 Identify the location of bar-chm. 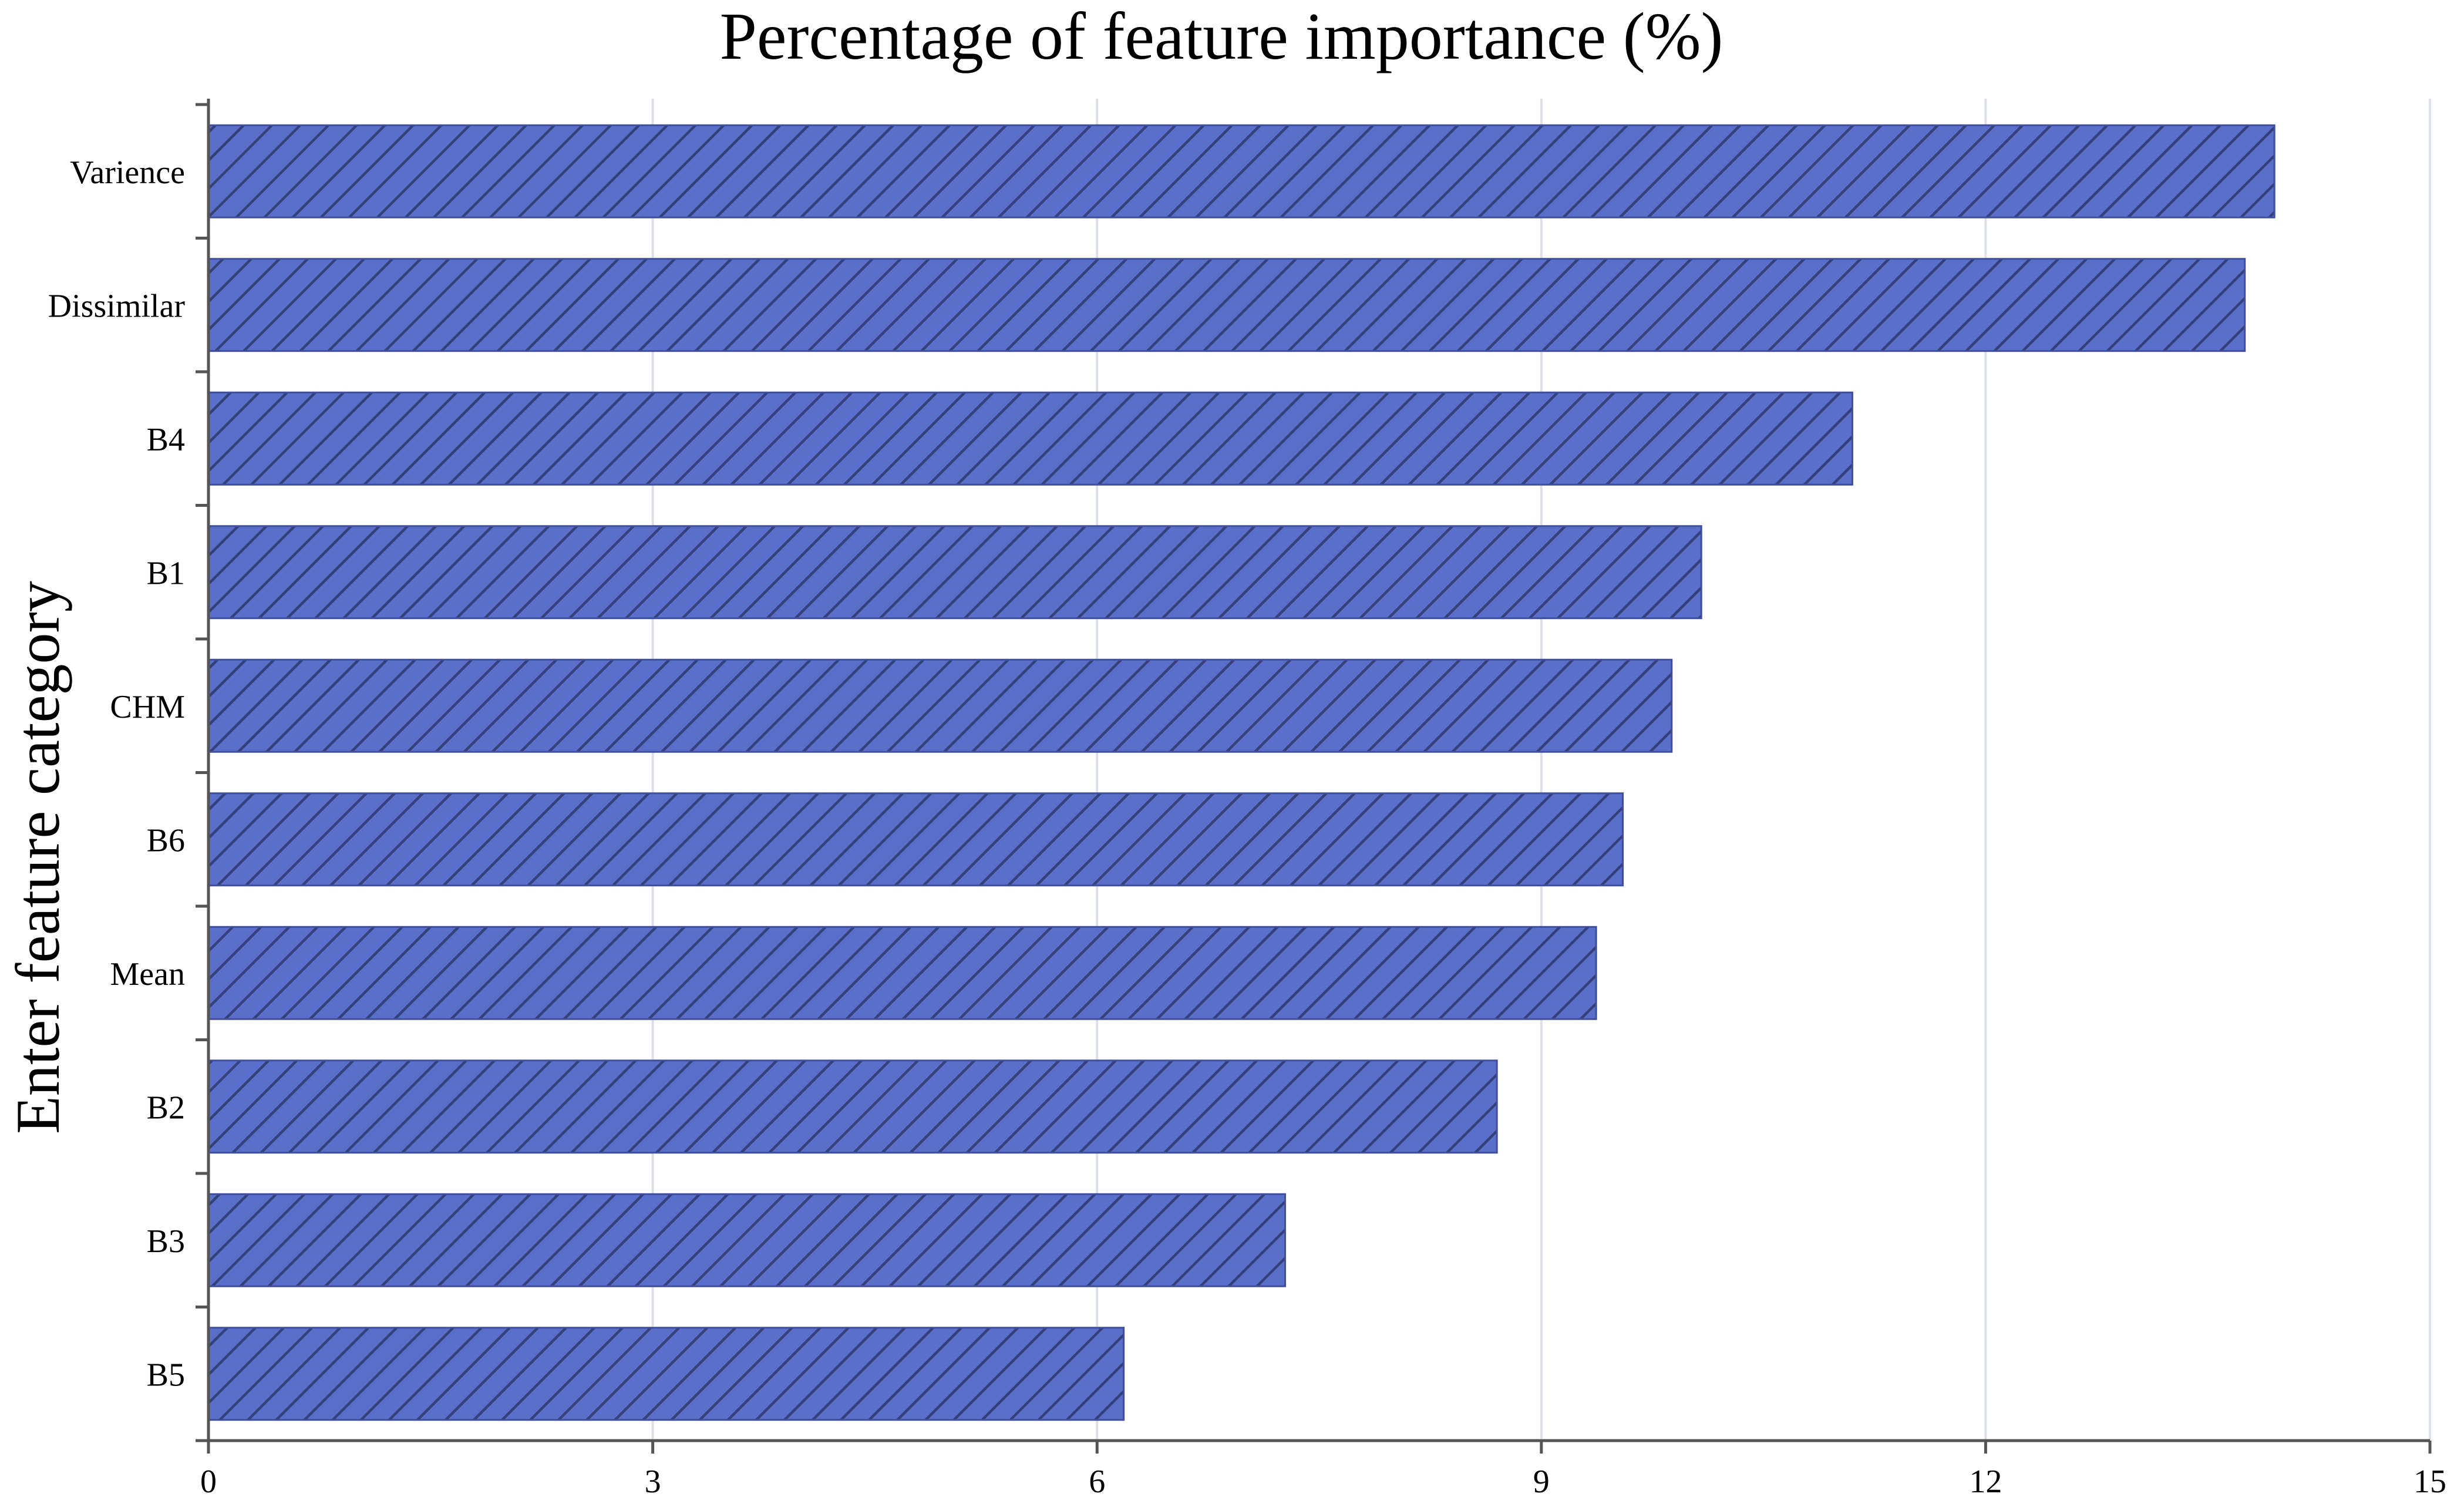
(940, 706).